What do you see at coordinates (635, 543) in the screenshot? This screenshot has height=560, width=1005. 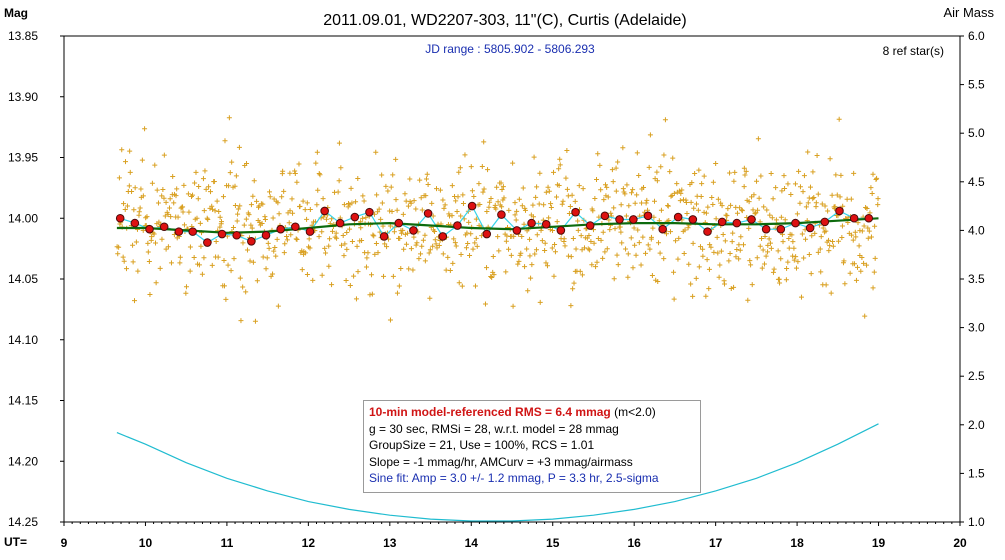 I see `x-tick-label: 16` at bounding box center [635, 543].